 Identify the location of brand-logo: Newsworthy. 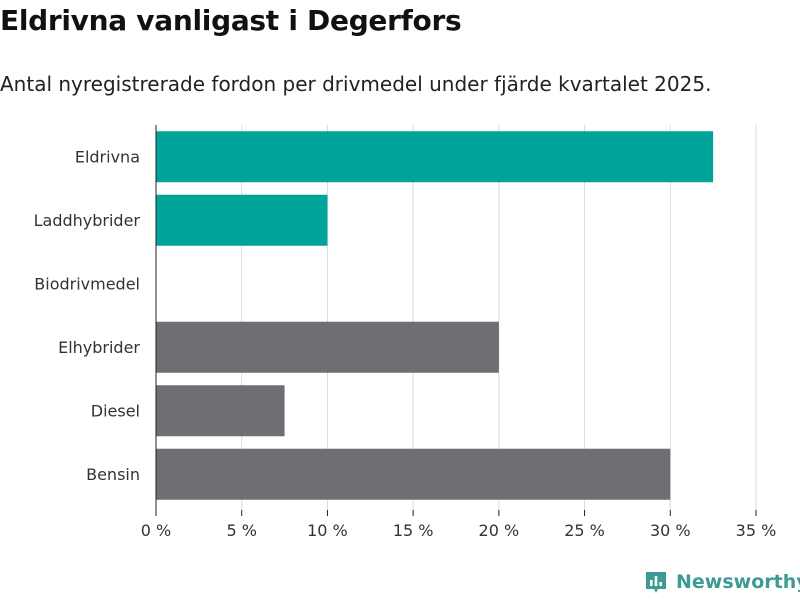
(722, 582).